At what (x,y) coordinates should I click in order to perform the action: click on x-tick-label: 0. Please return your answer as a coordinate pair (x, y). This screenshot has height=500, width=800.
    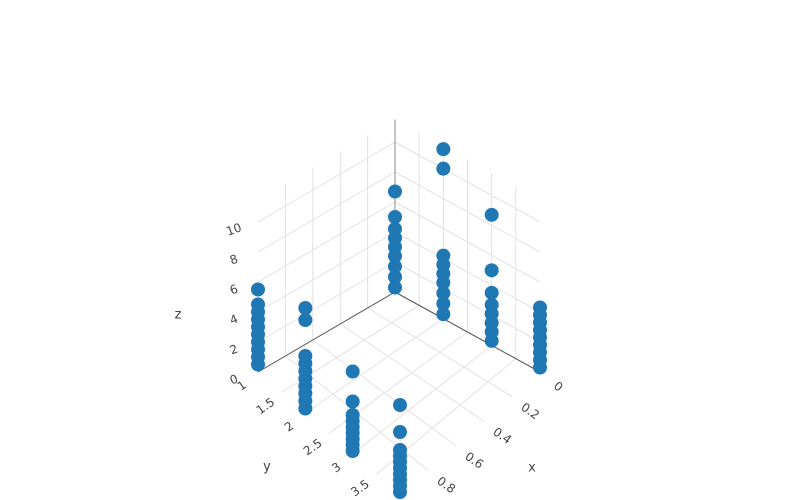
    Looking at the image, I should click on (558, 387).